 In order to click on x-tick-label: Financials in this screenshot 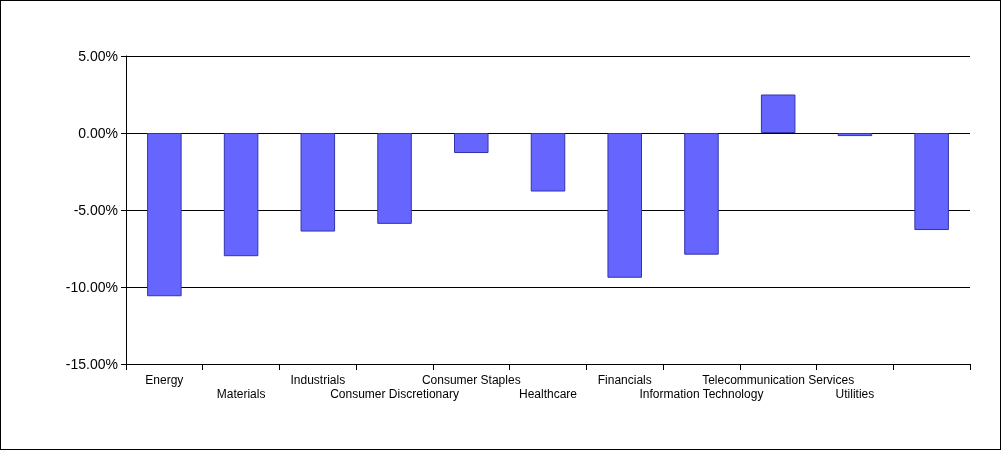, I will do `click(624, 379)`.